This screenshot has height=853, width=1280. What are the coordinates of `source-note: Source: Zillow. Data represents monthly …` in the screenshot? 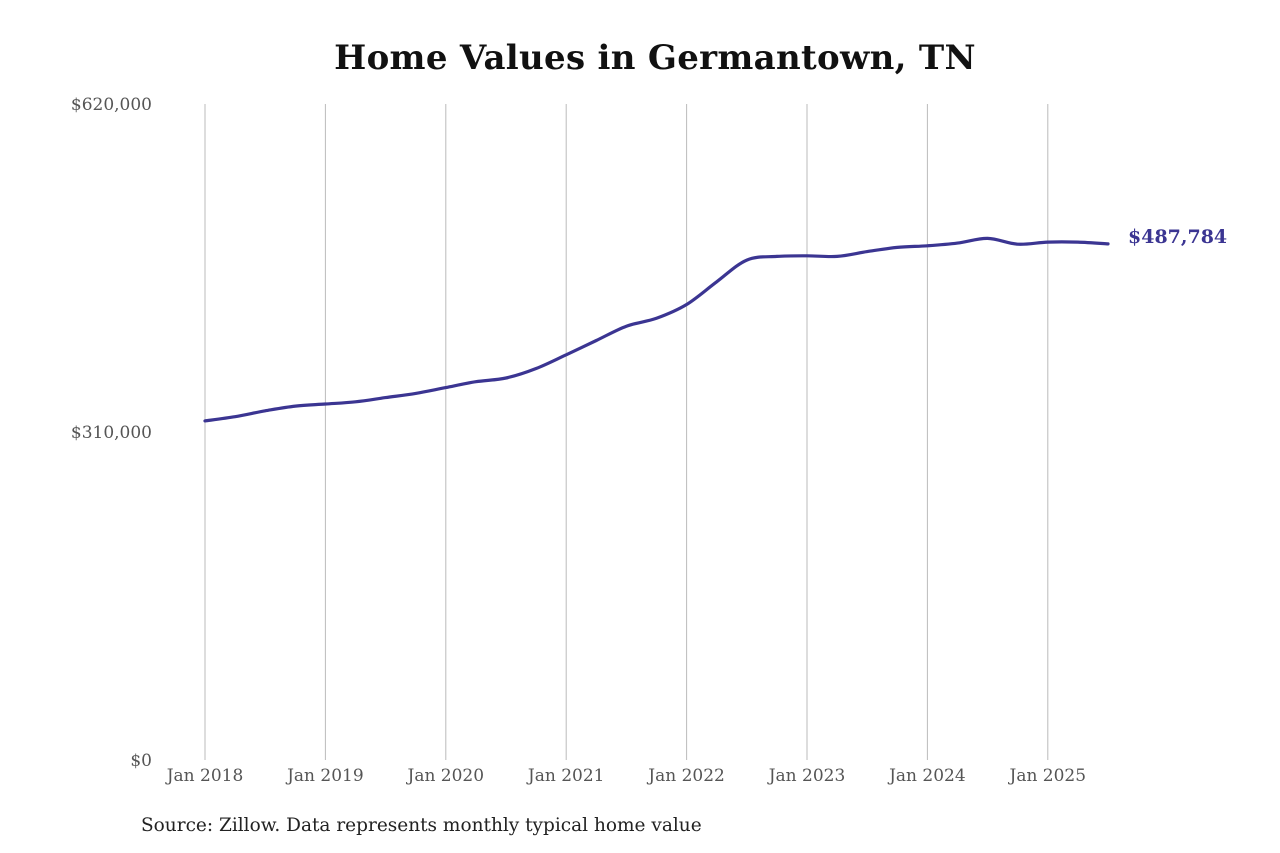 It's located at (421, 825).